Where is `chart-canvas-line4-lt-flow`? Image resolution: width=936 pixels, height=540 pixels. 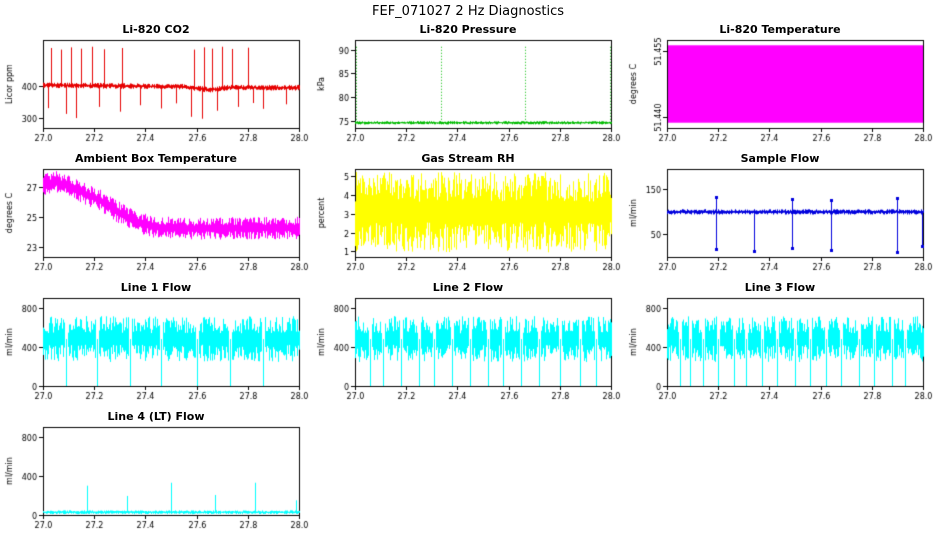 chart-canvas-line4-lt-flow is located at coordinates (156, 479).